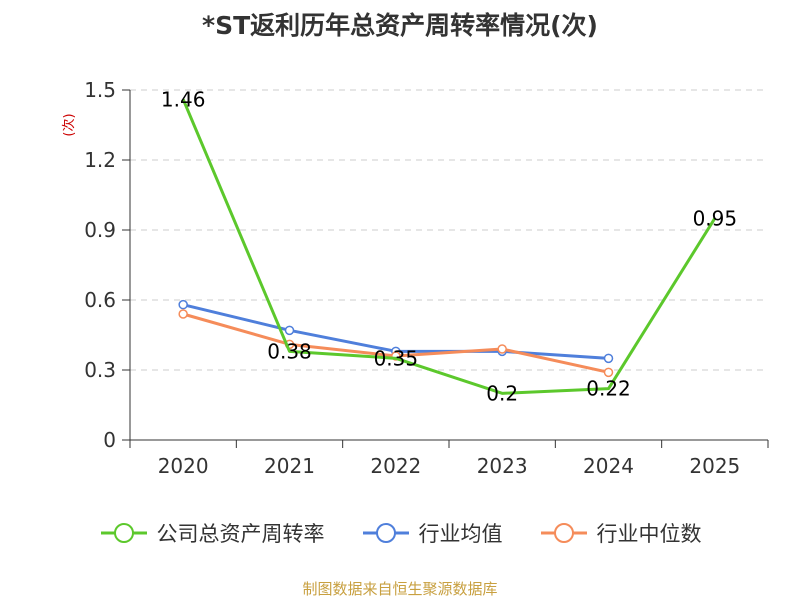  What do you see at coordinates (240, 534) in the screenshot?
I see `legend-label: 公司总资产周转率` at bounding box center [240, 534].